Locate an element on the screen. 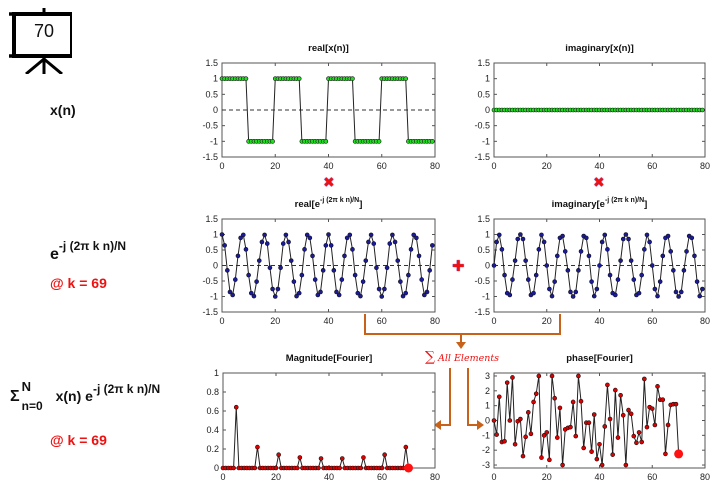 This screenshot has height=489, width=713. plot-frame is located at coordinates (599, 420).